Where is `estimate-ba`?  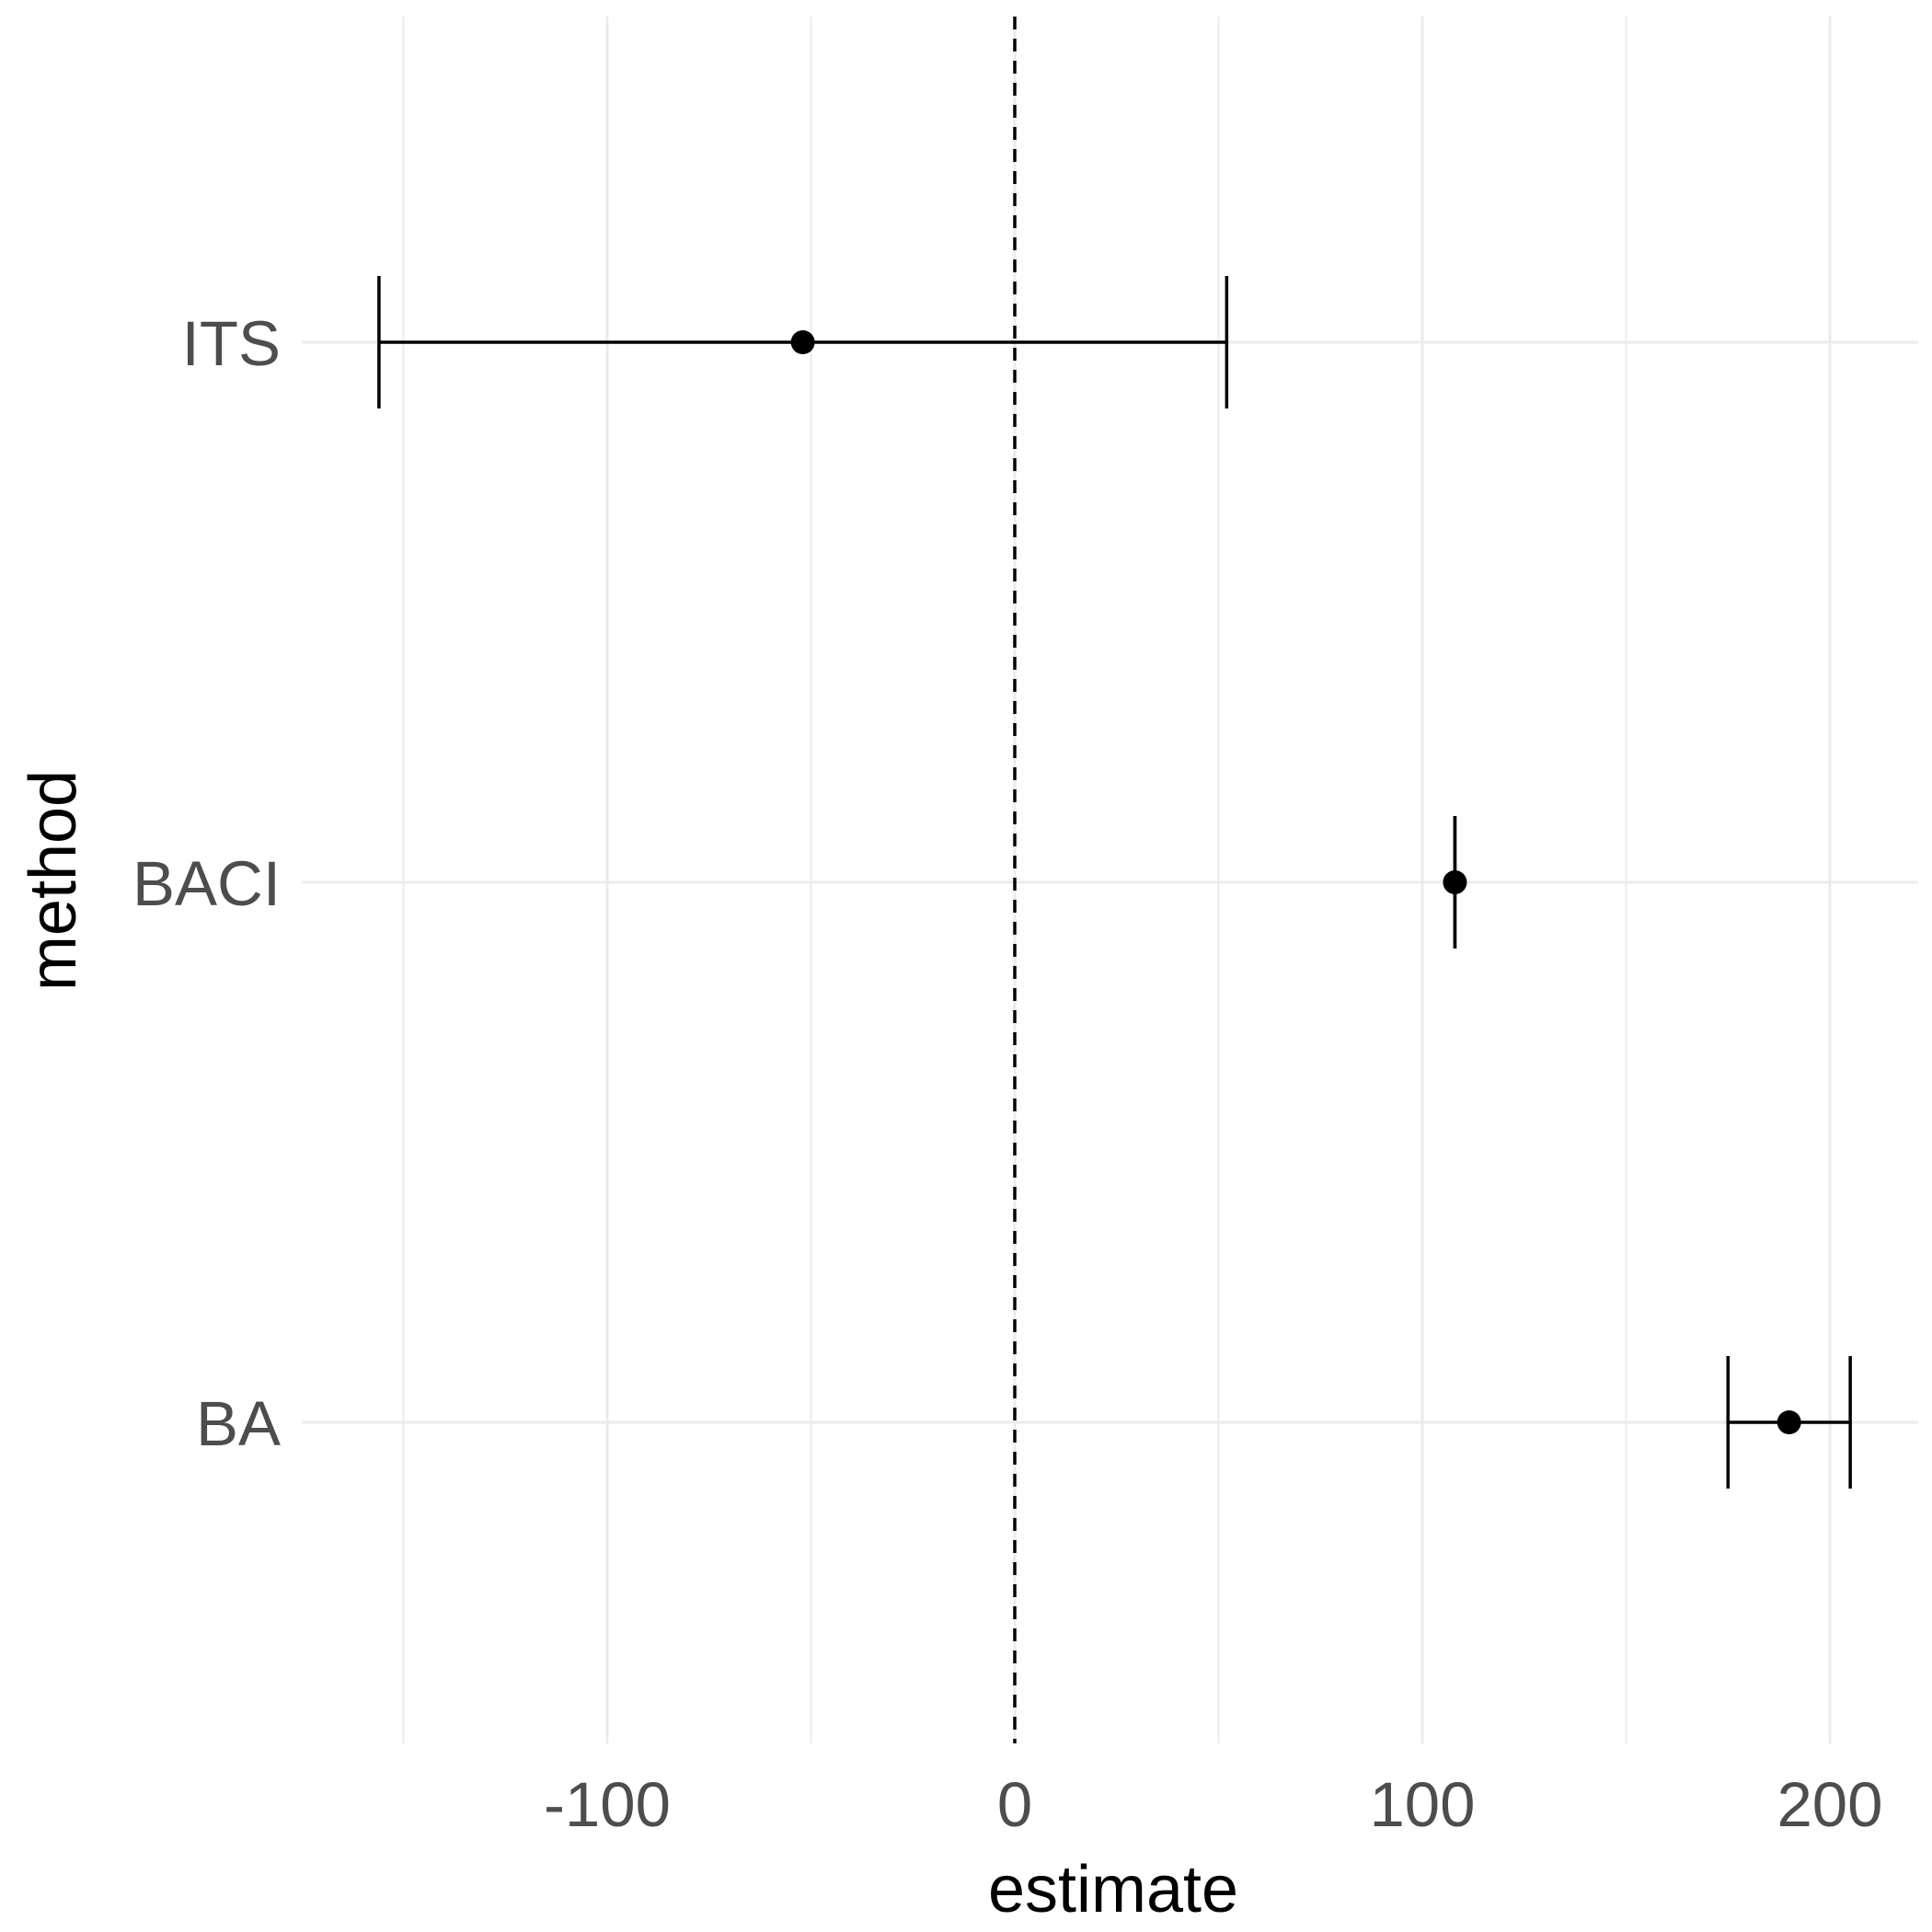
estimate-ba is located at coordinates (1789, 1422).